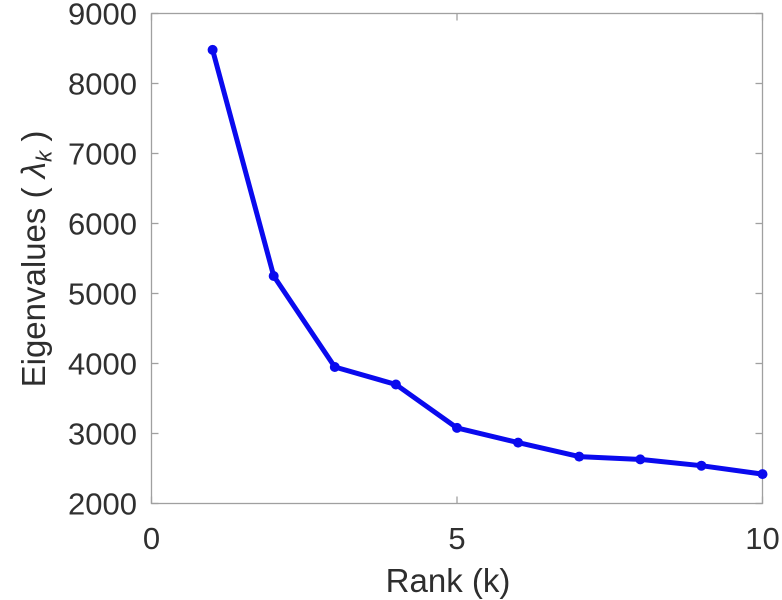 This screenshot has height=600, width=782. What do you see at coordinates (102, 154) in the screenshot?
I see `y-tick-label: 7000` at bounding box center [102, 154].